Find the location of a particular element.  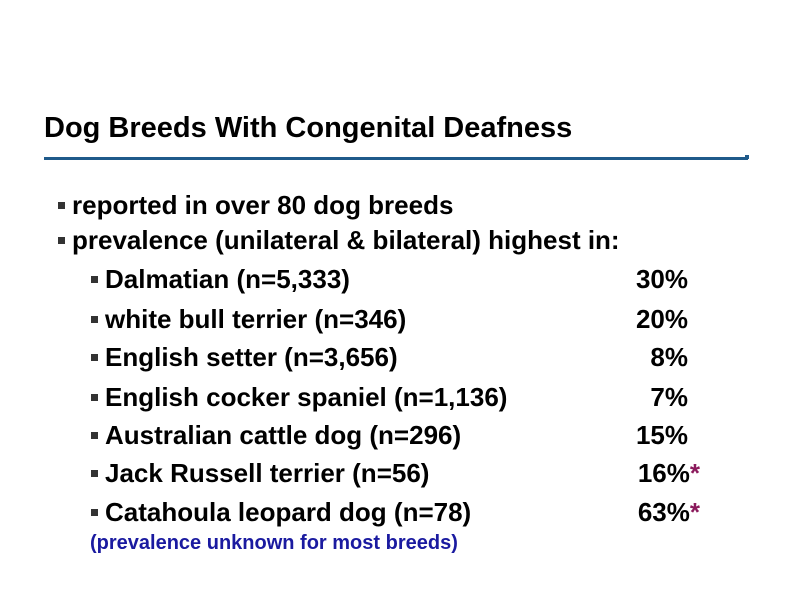

breed-prevalence: 20% is located at coordinates (633, 319).